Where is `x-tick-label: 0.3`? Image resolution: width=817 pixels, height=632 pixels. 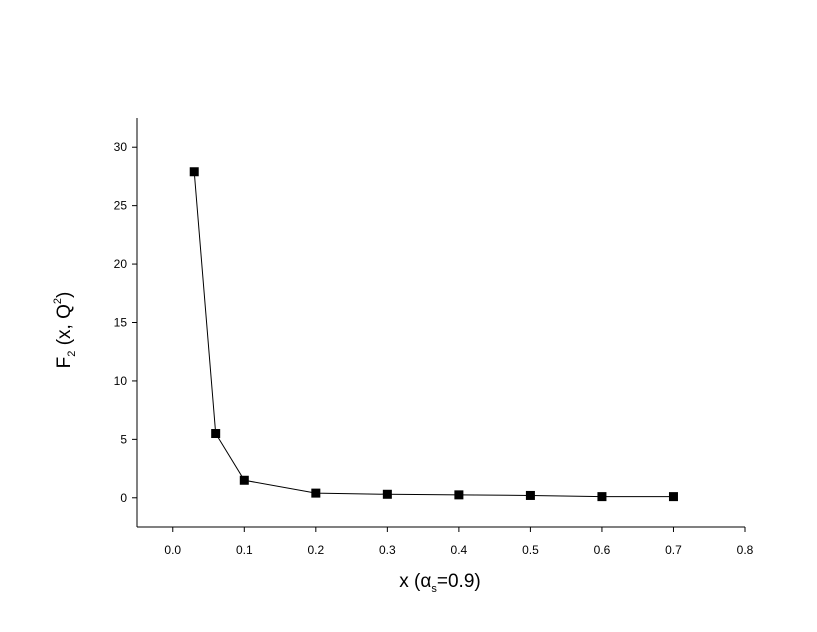
x-tick-label: 0.3 is located at coordinates (387, 550).